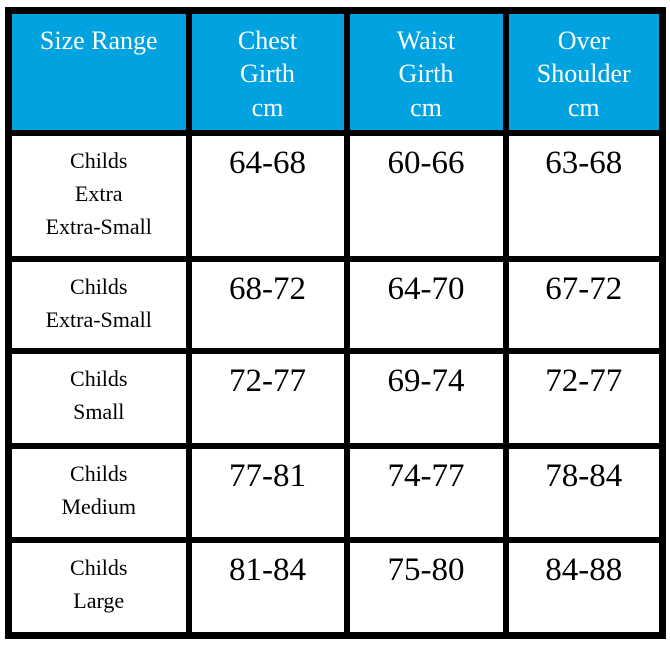  What do you see at coordinates (426, 587) in the screenshot?
I see `waist-girth-value: 75-80` at bounding box center [426, 587].